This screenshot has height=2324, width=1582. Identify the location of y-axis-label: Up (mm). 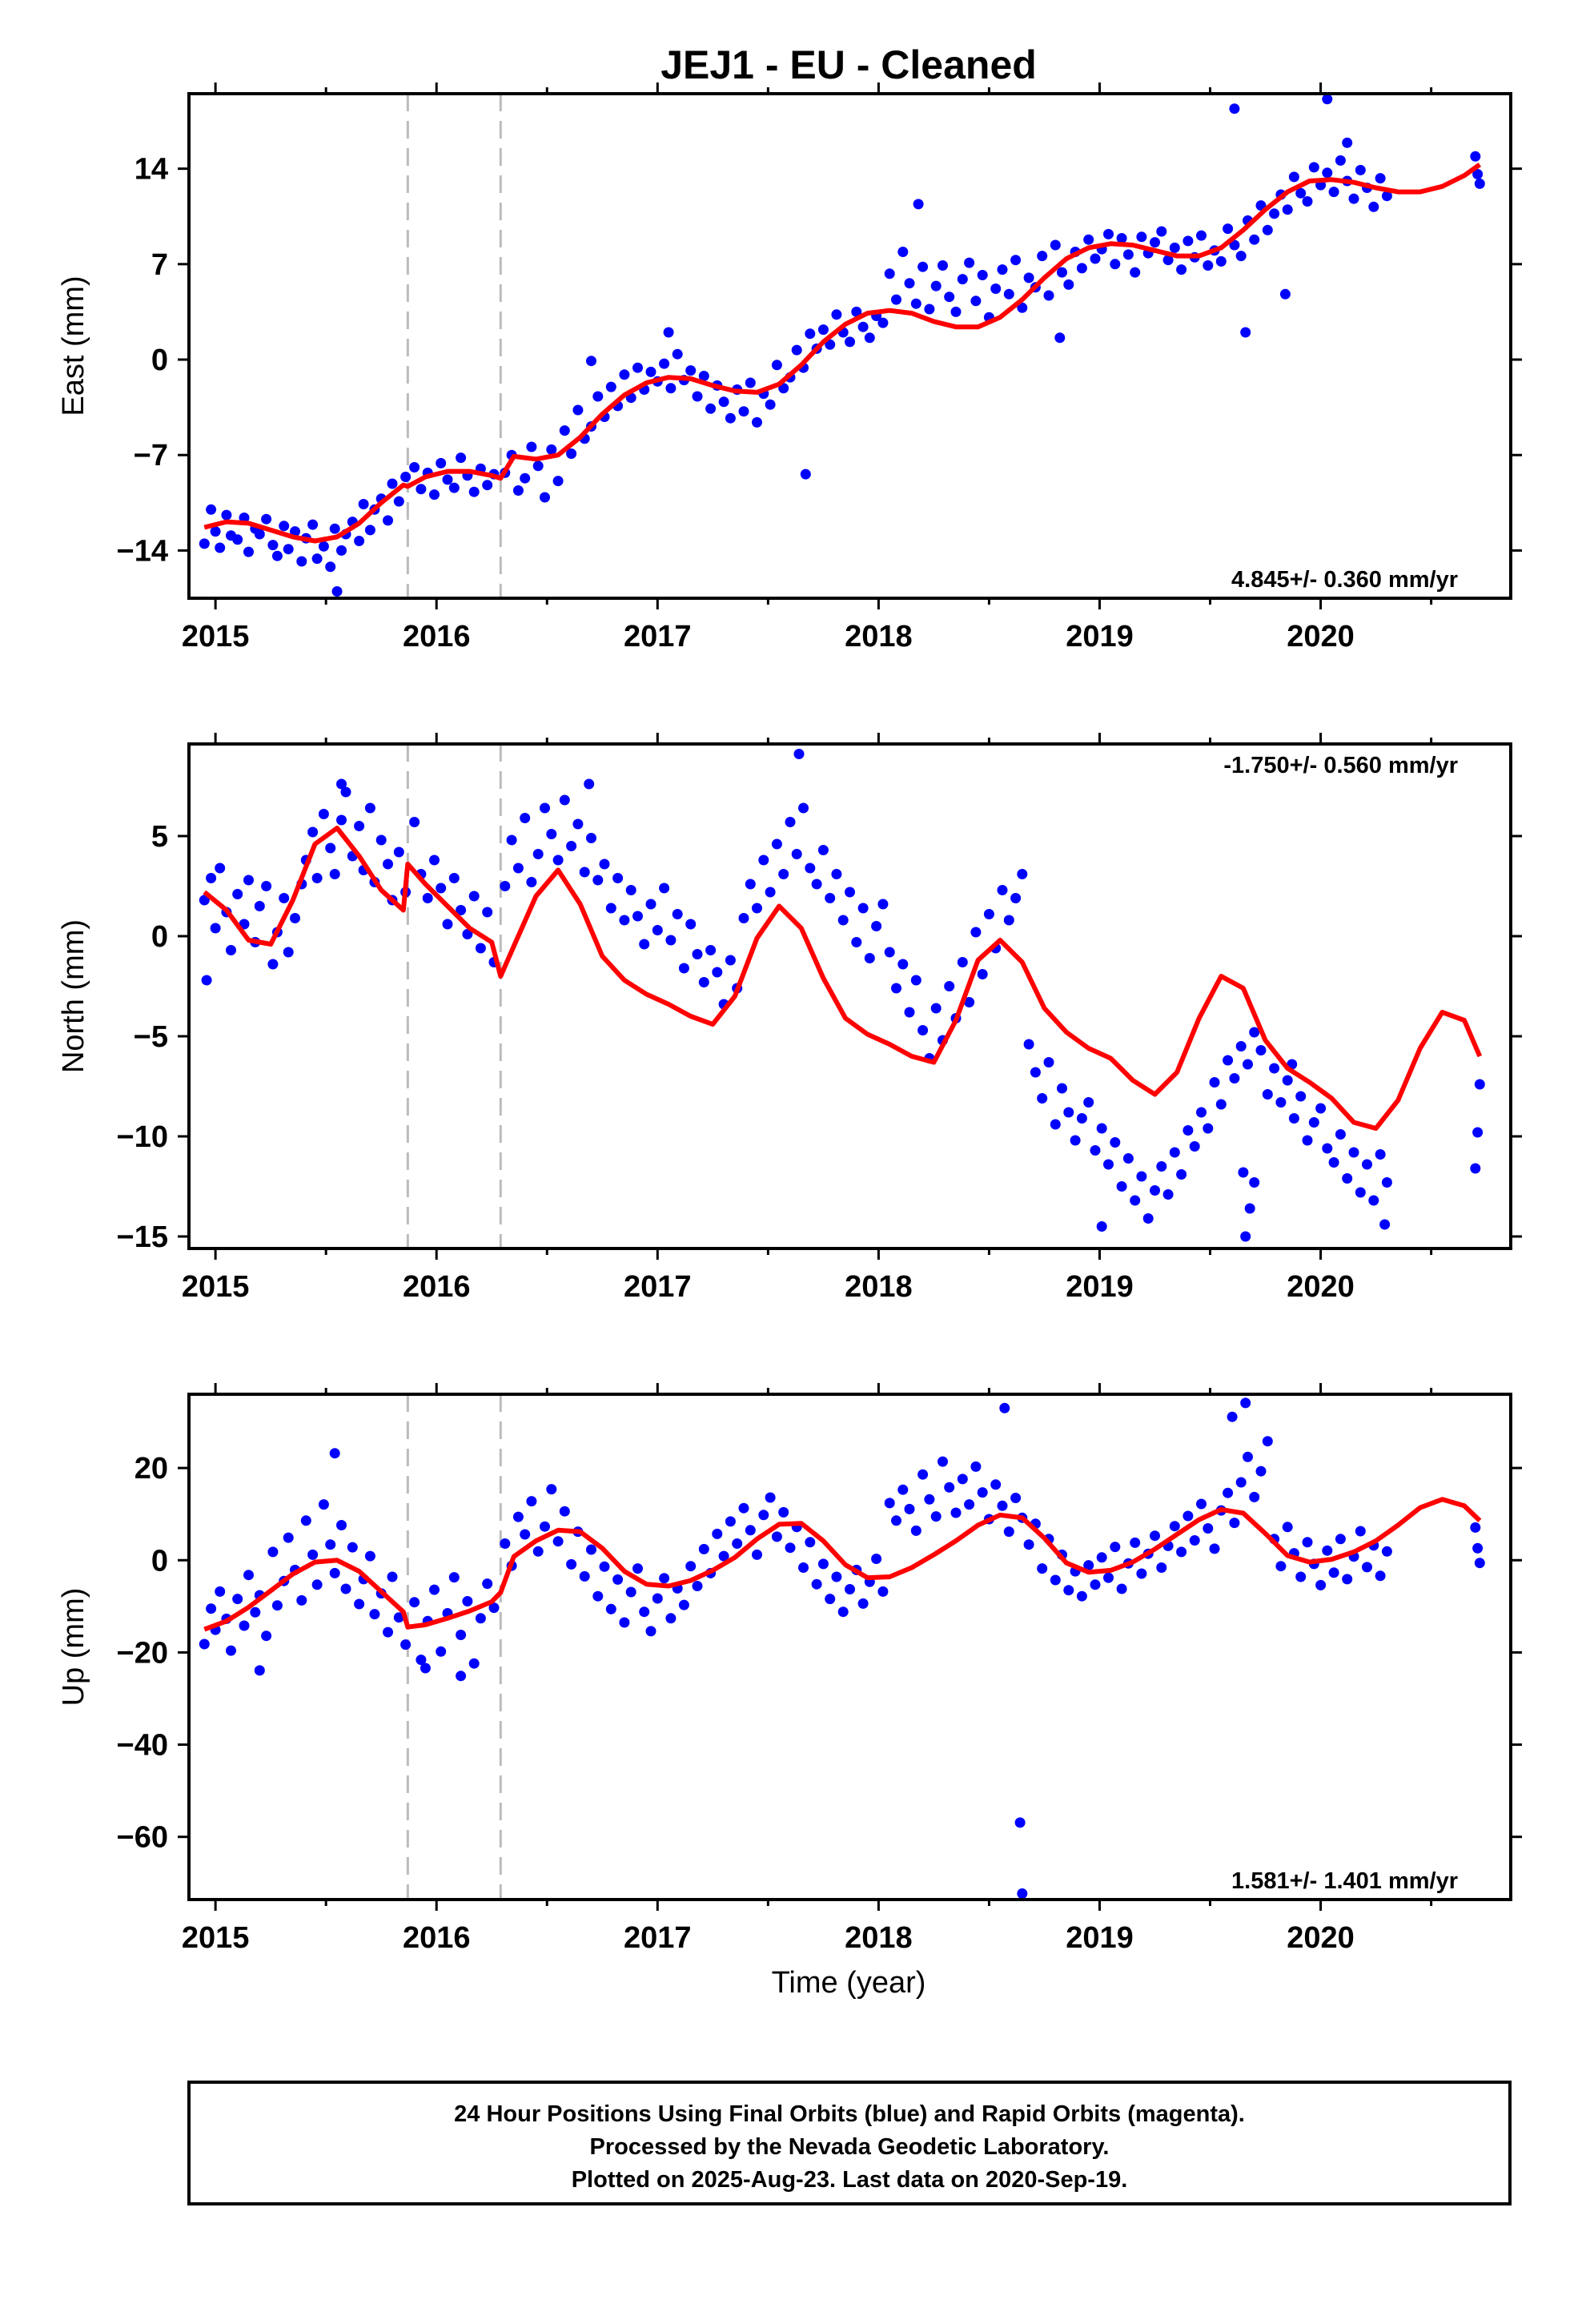
(74, 1647).